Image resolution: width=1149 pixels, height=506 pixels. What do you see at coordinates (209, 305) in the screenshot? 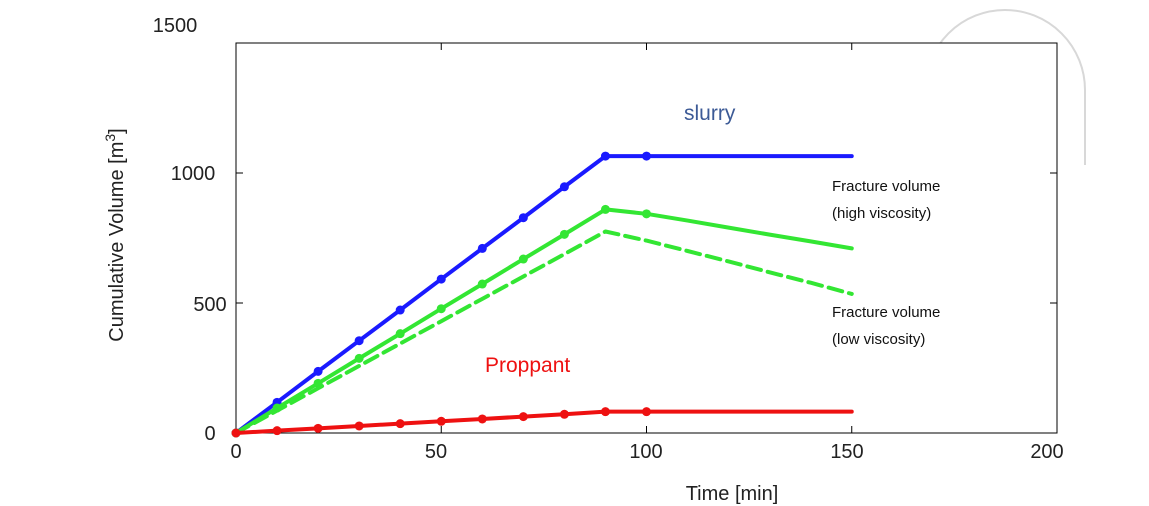
I see `y-tick-label: 500` at bounding box center [209, 305].